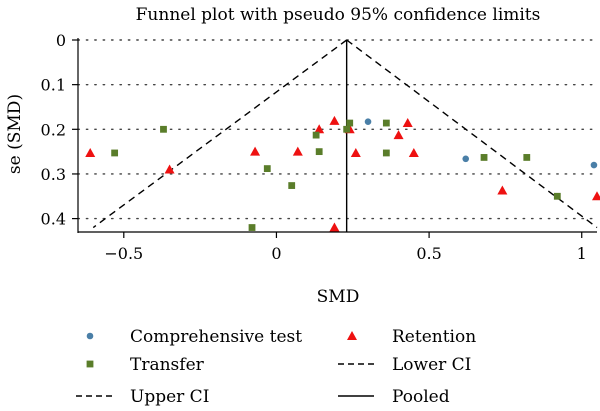 The image size is (600, 411). Describe the element at coordinates (582, 253) in the screenshot. I see `x-tick-label: 1` at that location.